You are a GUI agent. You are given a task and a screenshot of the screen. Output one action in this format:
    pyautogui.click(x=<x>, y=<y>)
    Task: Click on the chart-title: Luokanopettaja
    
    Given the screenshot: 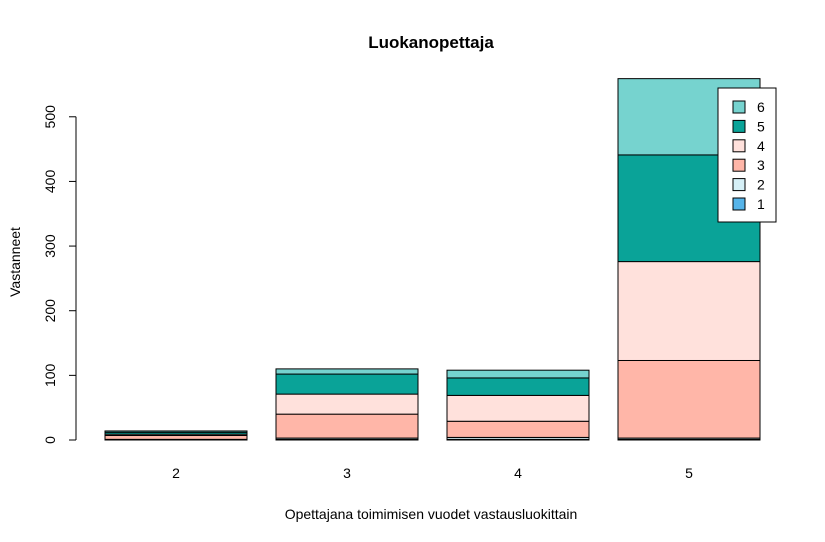 What is the action you would take?
    pyautogui.click(x=431, y=42)
    